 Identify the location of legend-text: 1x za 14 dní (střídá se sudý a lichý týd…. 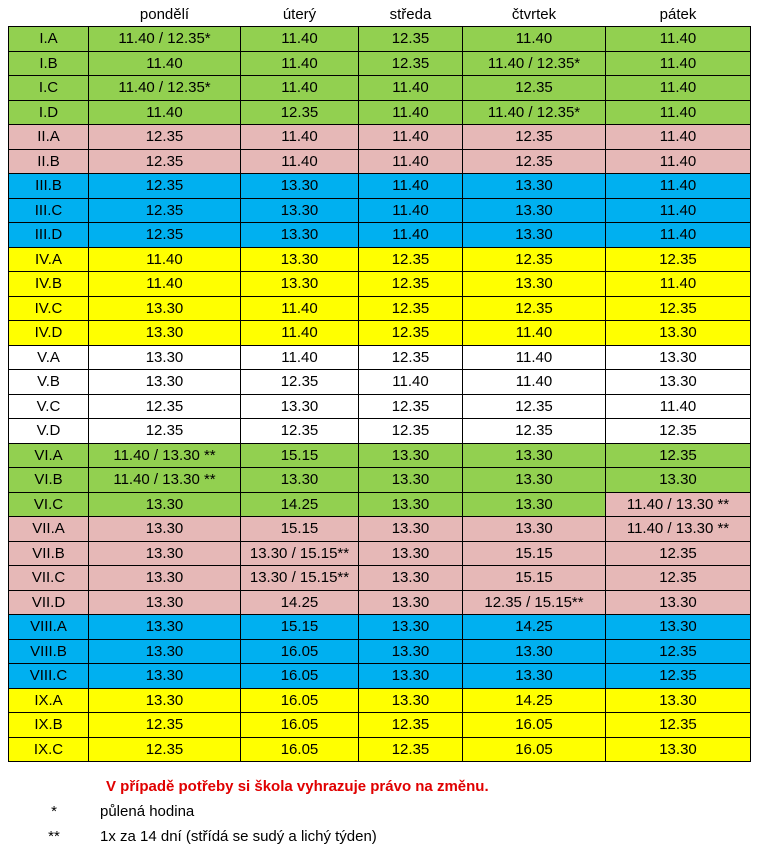
(238, 836).